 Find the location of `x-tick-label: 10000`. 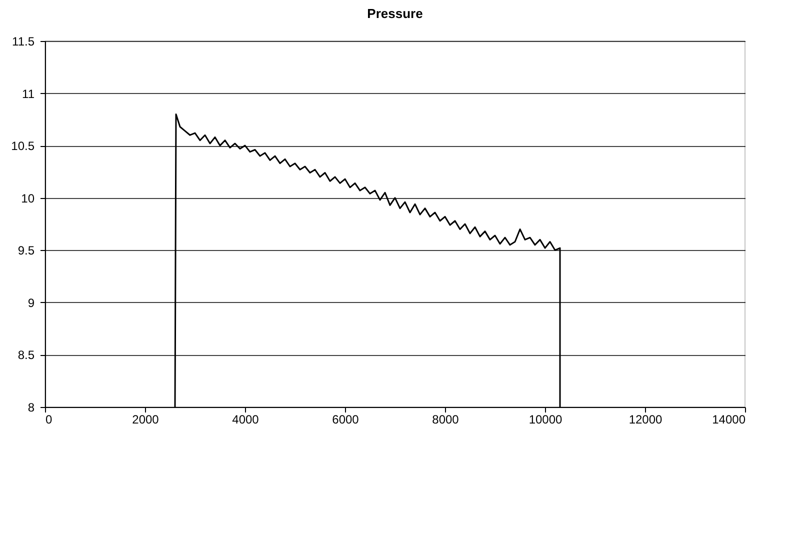

x-tick-label: 10000 is located at coordinates (545, 419).